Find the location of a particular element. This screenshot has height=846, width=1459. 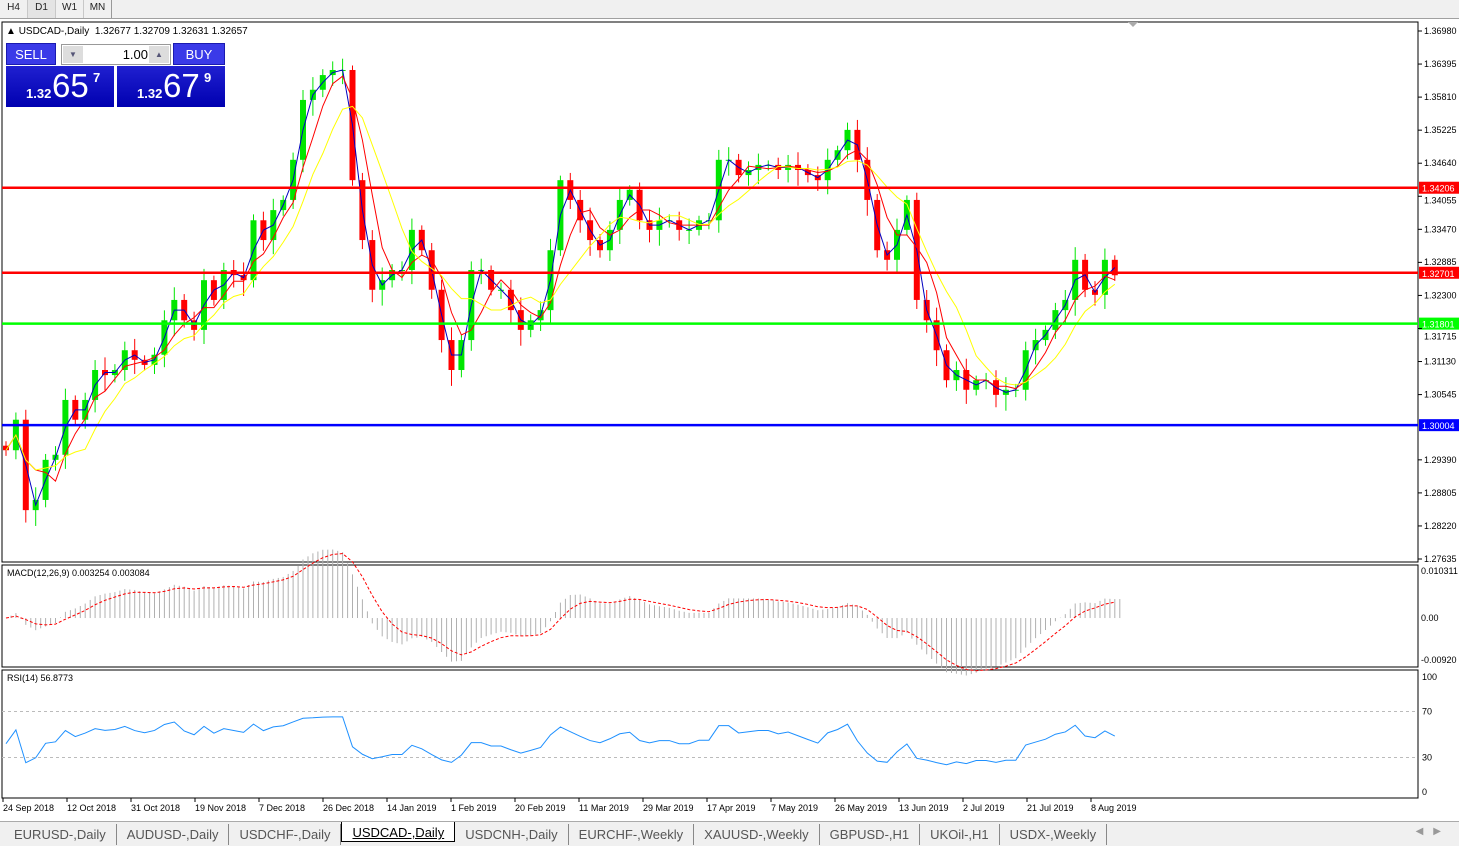

price-tick-label: 1.35810 is located at coordinates (1440, 97).